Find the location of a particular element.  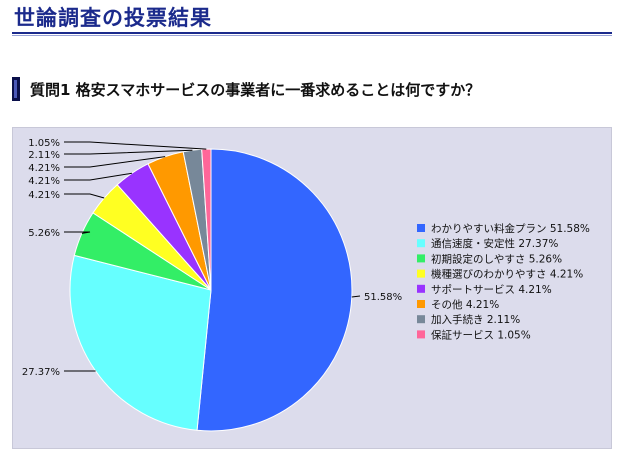

question-title: 質問1 格安スマホサービスの事業者に一番求めることは何ですか？ is located at coordinates (255, 90).